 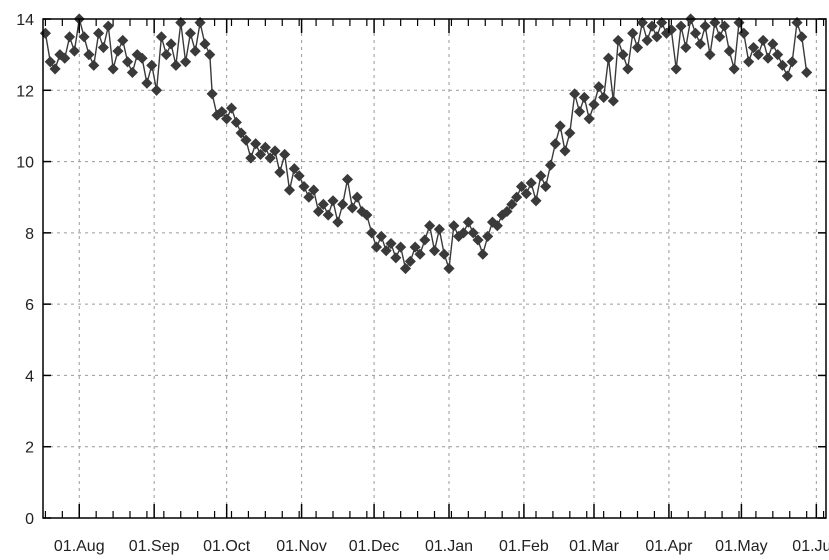 I want to click on x-tick-label: 01.Jun, so click(x=810, y=546).